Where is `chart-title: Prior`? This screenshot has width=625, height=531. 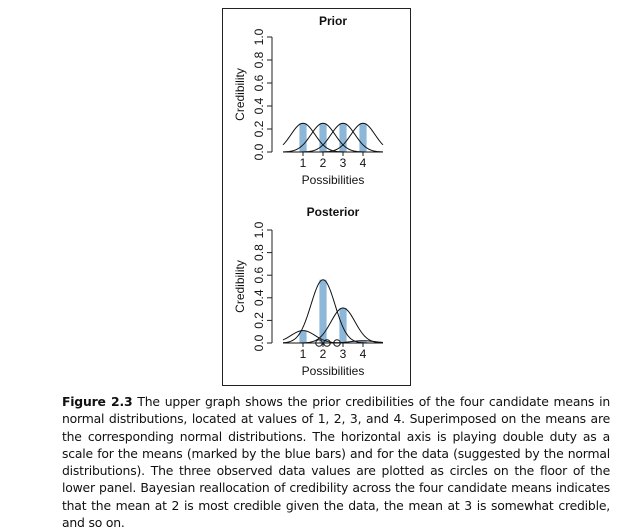
chart-title: Prior is located at coordinates (333, 21).